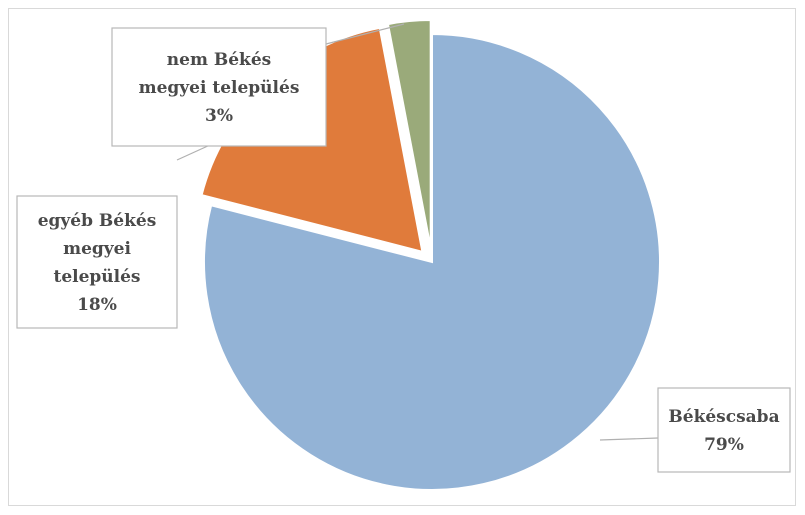 The height and width of the screenshot is (515, 805). What do you see at coordinates (96, 277) in the screenshot?
I see `category-label: település` at bounding box center [96, 277].